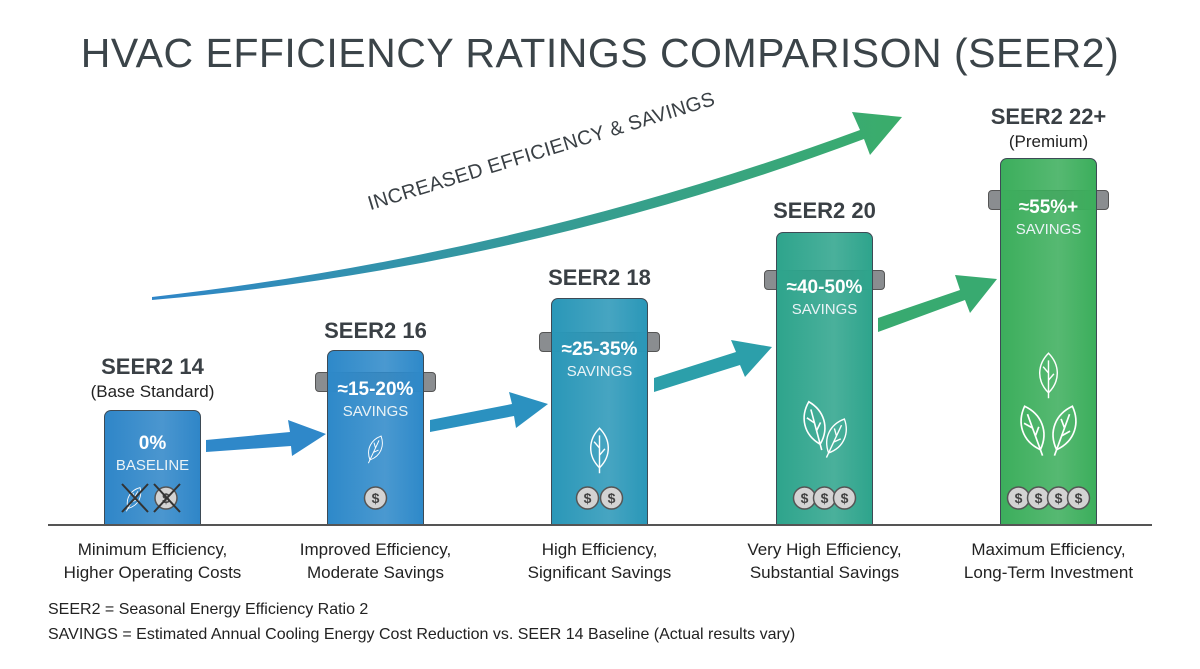 The height and width of the screenshot is (669, 1200). Describe the element at coordinates (599, 572) in the screenshot. I see `caption-line-2: Significant Savings` at that location.